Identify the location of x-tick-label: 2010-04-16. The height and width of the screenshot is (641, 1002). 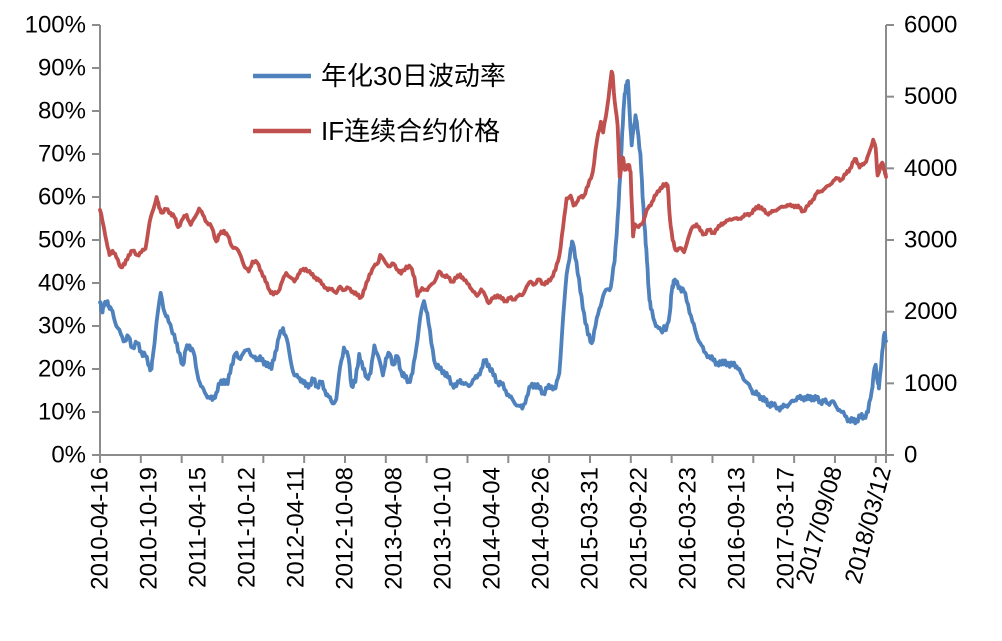
(100, 528).